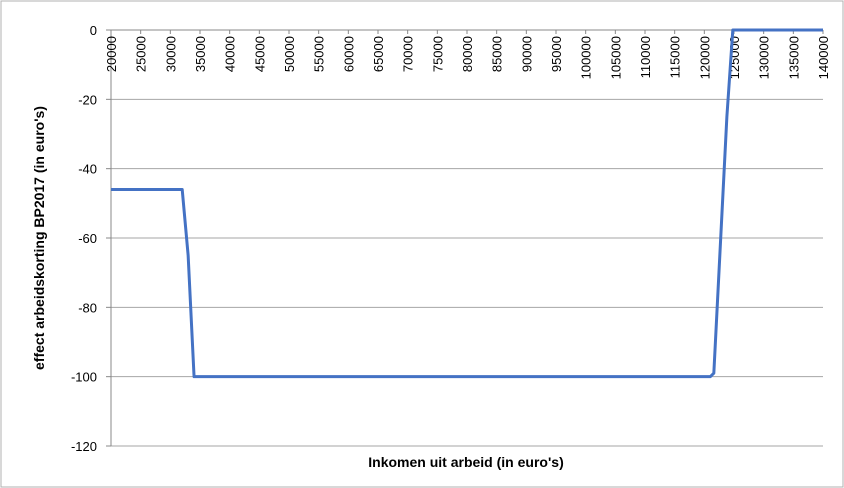  What do you see at coordinates (87, 99) in the screenshot?
I see `y-tick-label: -20` at bounding box center [87, 99].